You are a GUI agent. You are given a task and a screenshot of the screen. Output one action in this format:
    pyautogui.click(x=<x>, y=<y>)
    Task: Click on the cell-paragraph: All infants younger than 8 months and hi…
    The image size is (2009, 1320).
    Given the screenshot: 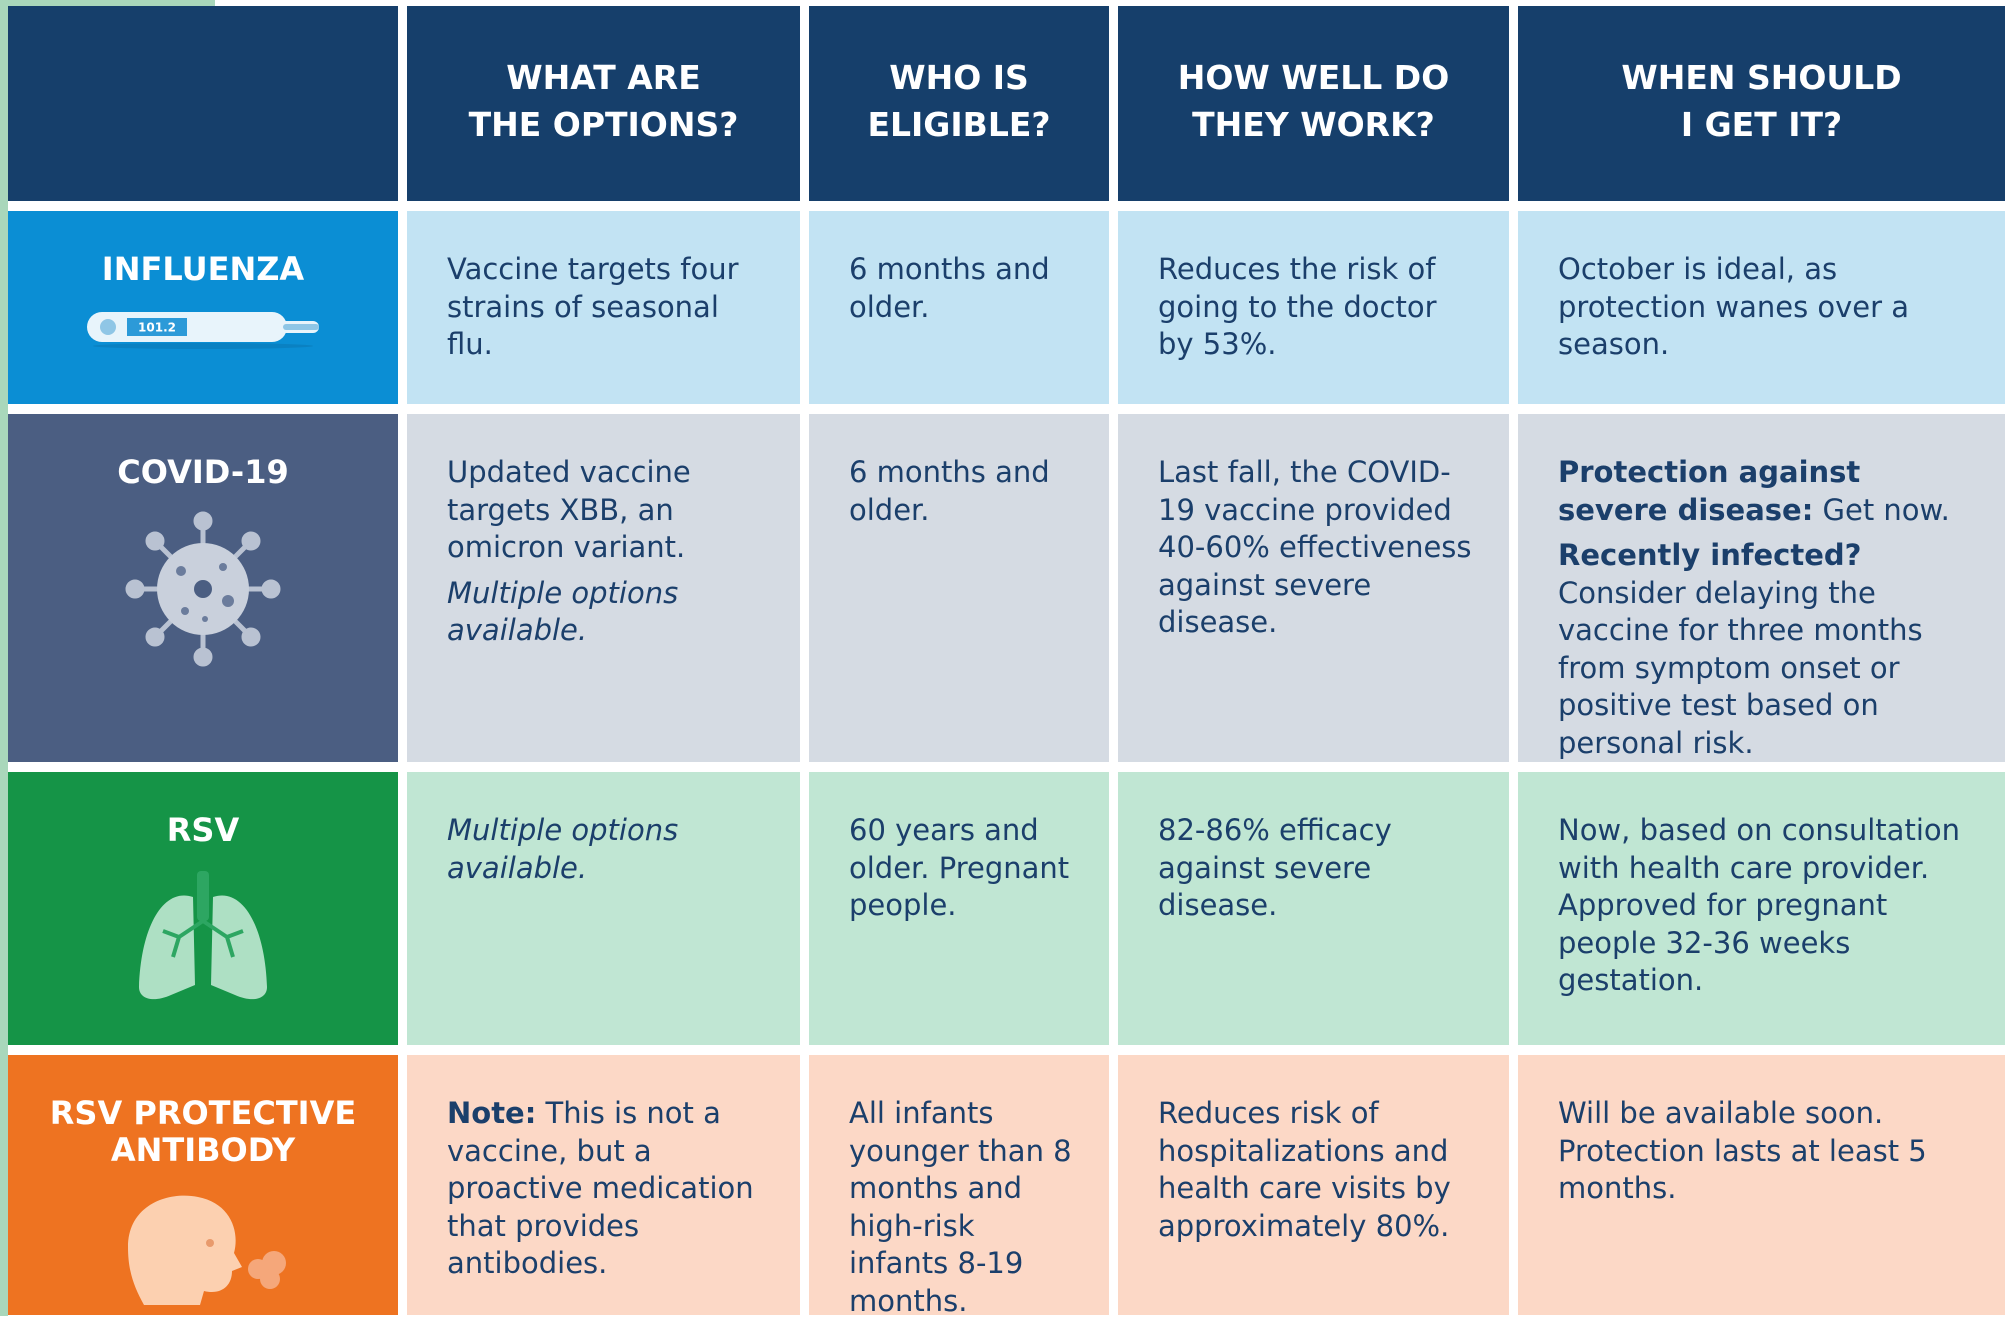 What is the action you would take?
    pyautogui.click(x=964, y=1207)
    